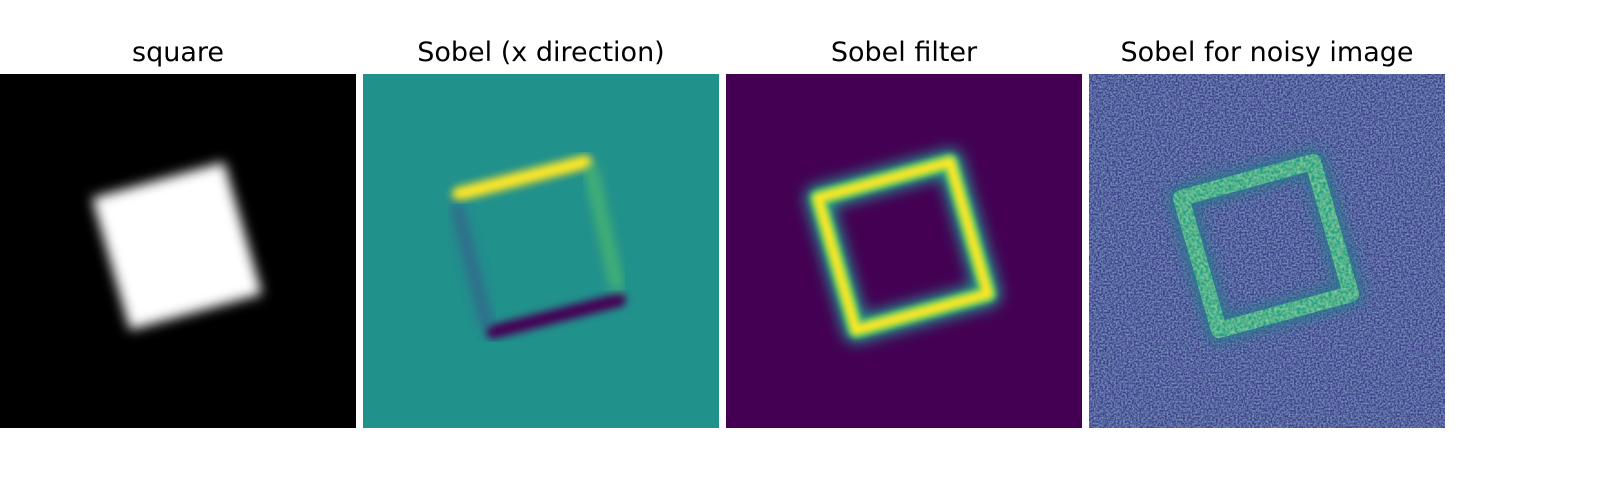 This screenshot has width=1600, height=500. What do you see at coordinates (1267, 52) in the screenshot?
I see `panel-title-sobel-noisy: Sobel for noisy image` at bounding box center [1267, 52].